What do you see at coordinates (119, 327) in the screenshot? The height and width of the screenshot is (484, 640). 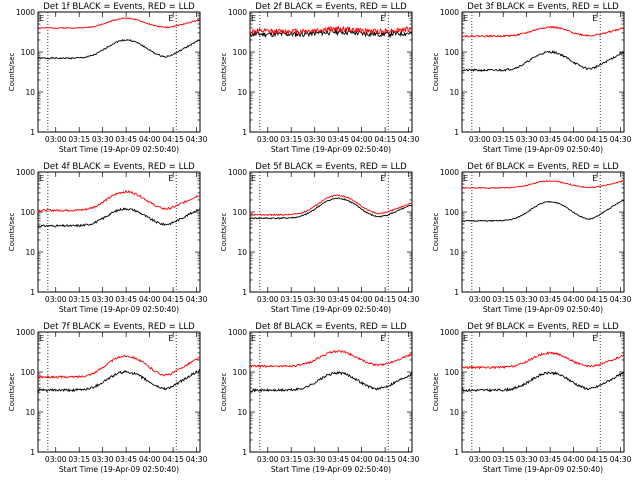 I see `panel-title: Det 7f BLACK = Events, RED = LLD` at bounding box center [119, 327].